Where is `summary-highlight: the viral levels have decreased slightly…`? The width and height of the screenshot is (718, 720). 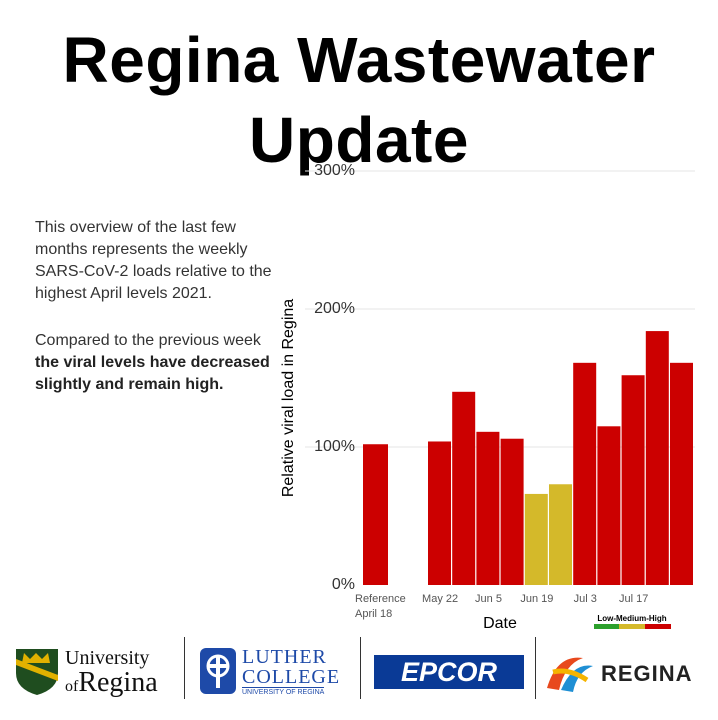 summary-highlight: the viral levels have decreased slightly… is located at coordinates (152, 373).